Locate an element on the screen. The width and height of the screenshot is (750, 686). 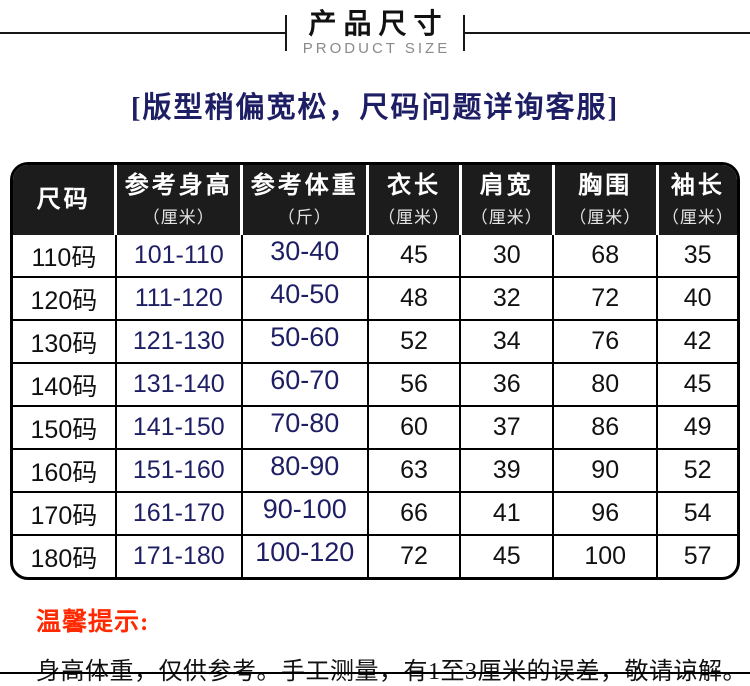
measurement-note: 身高体重，仅供参考。手工测量，有1至3厘米的误差，敬请谅解。 is located at coordinates (391, 672).